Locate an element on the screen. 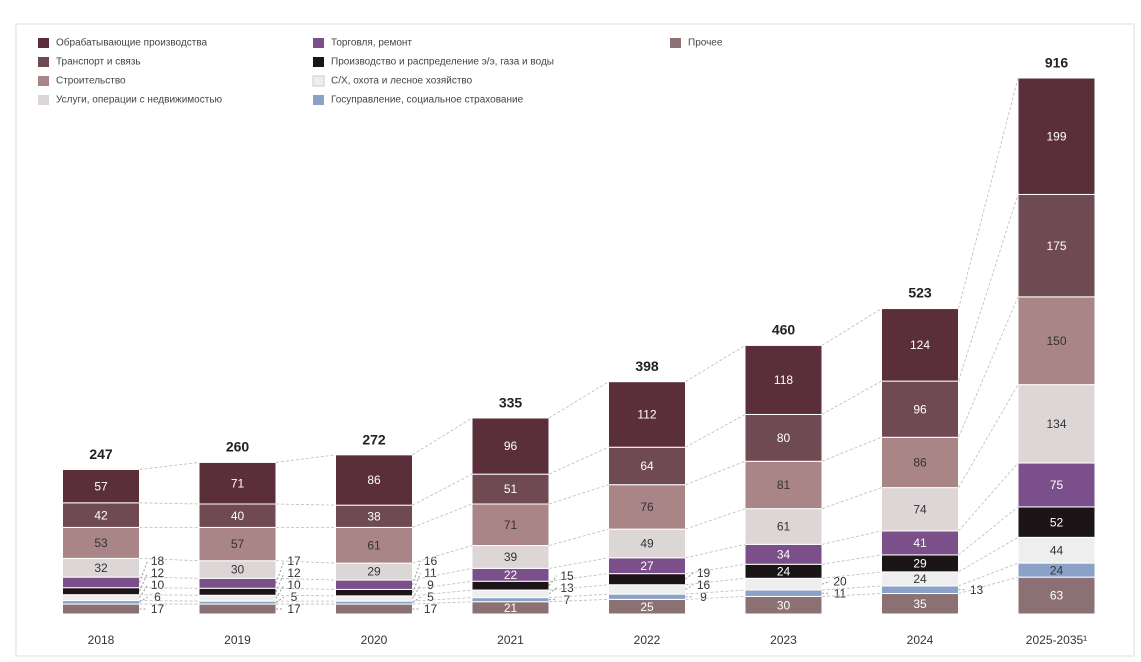 This screenshot has width=1141, height=662. segment-label: 34 is located at coordinates (784, 554).